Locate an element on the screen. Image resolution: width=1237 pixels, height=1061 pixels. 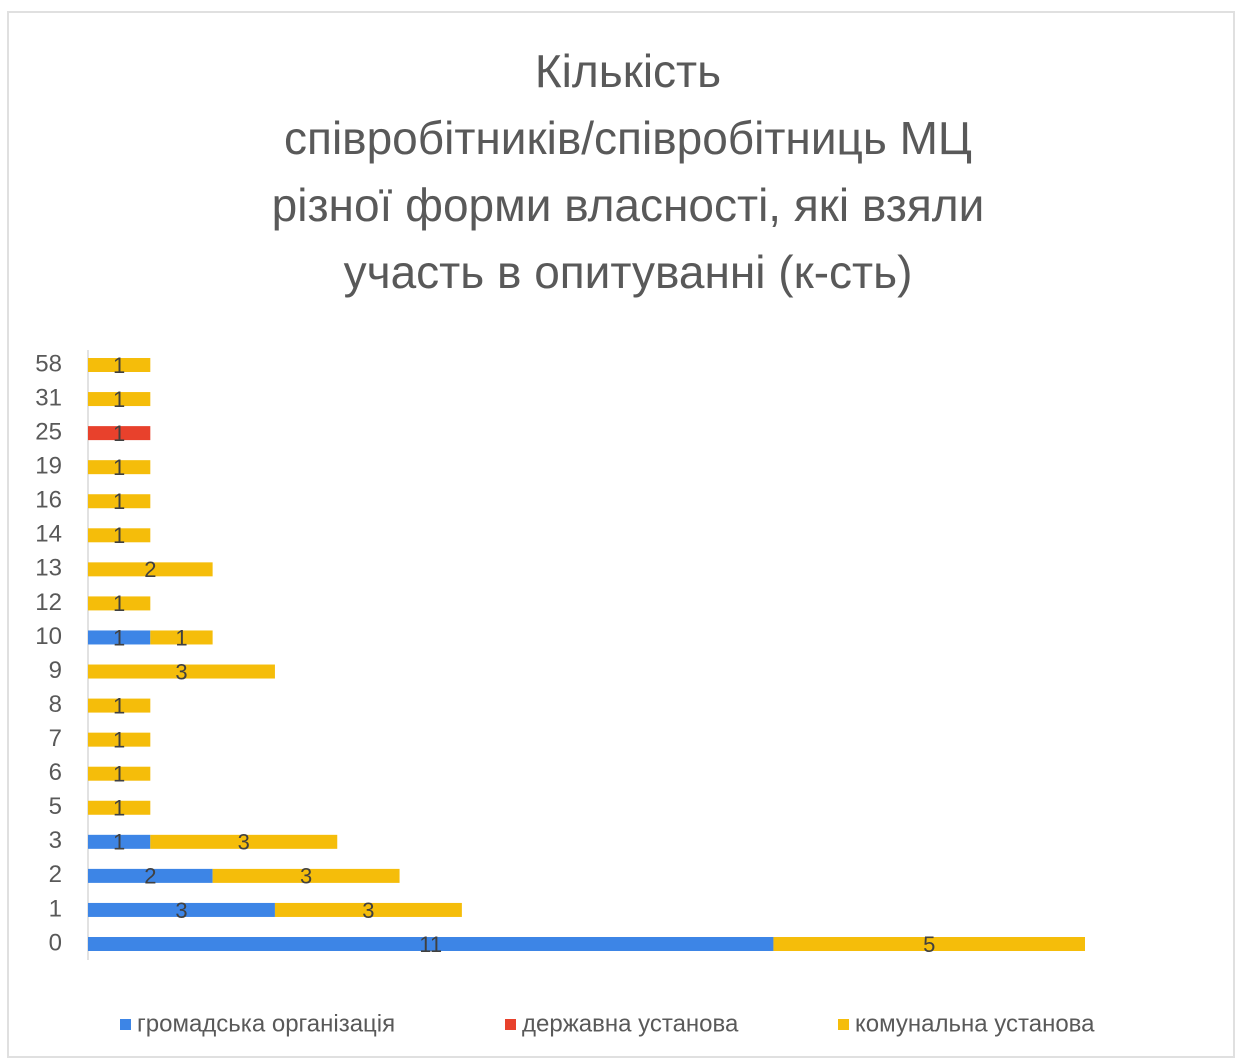
y-tick-label: 8 is located at coordinates (55, 704).